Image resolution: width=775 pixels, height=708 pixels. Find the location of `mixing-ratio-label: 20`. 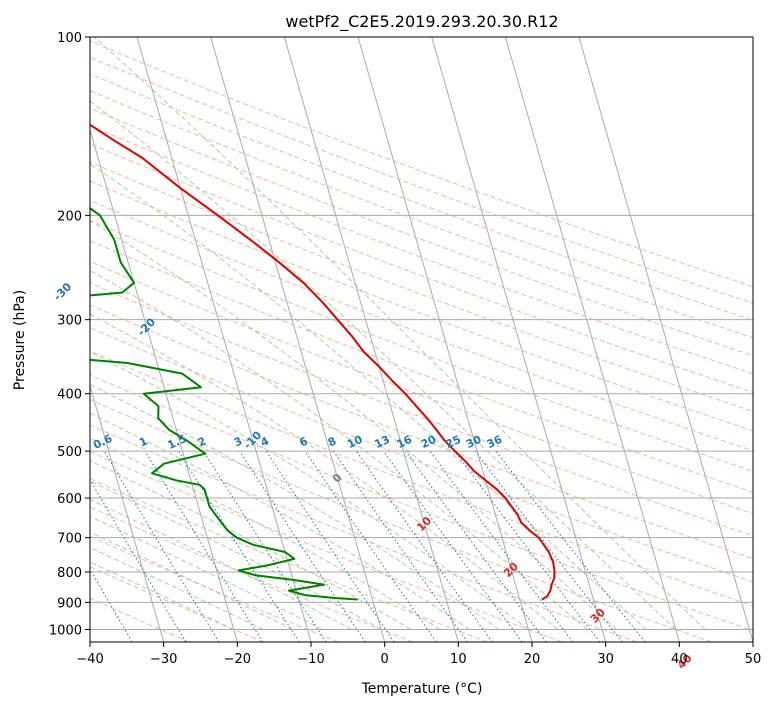

mixing-ratio-label: 20 is located at coordinates (429, 442).